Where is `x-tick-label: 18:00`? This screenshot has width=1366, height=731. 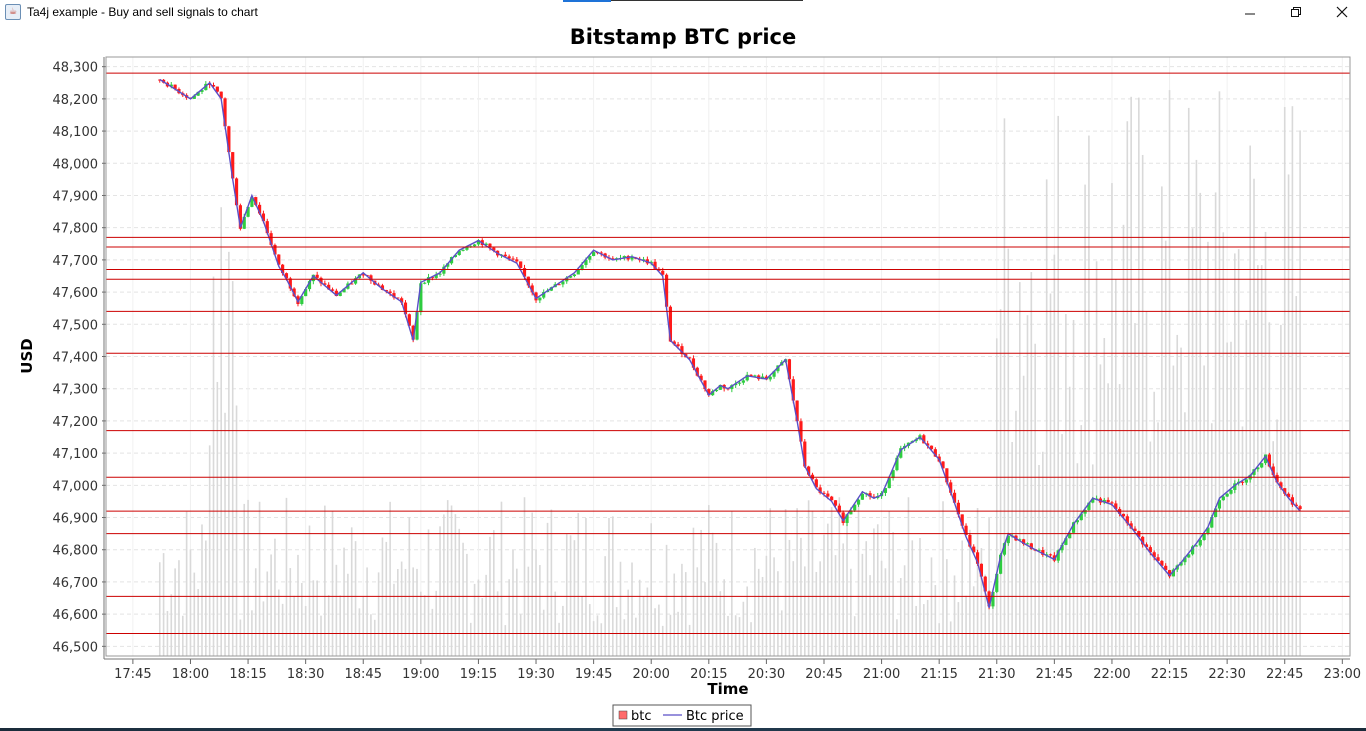
x-tick-label: 18:00 is located at coordinates (190, 674).